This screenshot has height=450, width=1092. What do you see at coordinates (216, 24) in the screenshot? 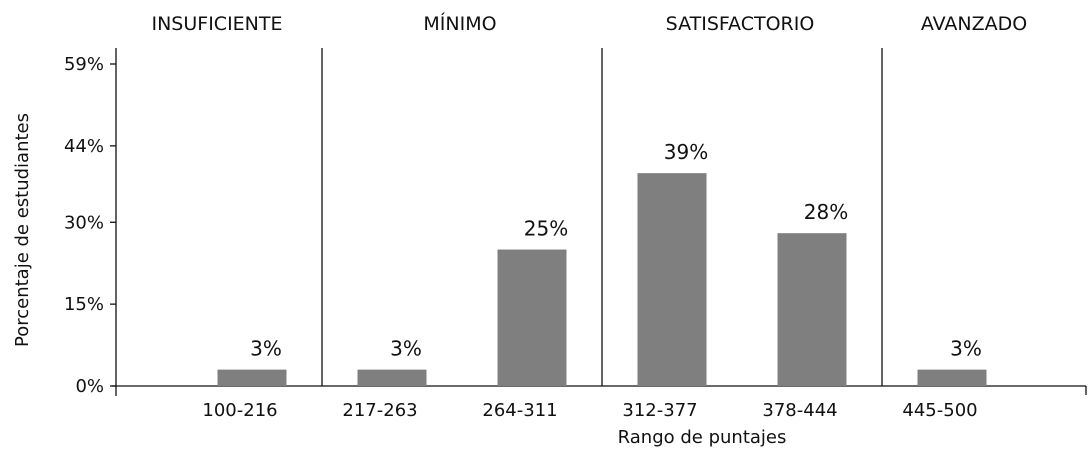
I see `level-label: INSUFICIENTE` at bounding box center [216, 24].